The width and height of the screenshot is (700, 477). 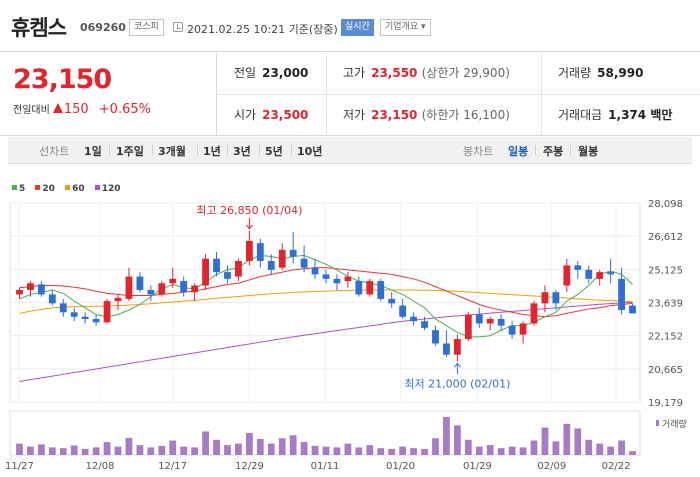 I want to click on y-tick-label: 20,665, so click(x=665, y=370).